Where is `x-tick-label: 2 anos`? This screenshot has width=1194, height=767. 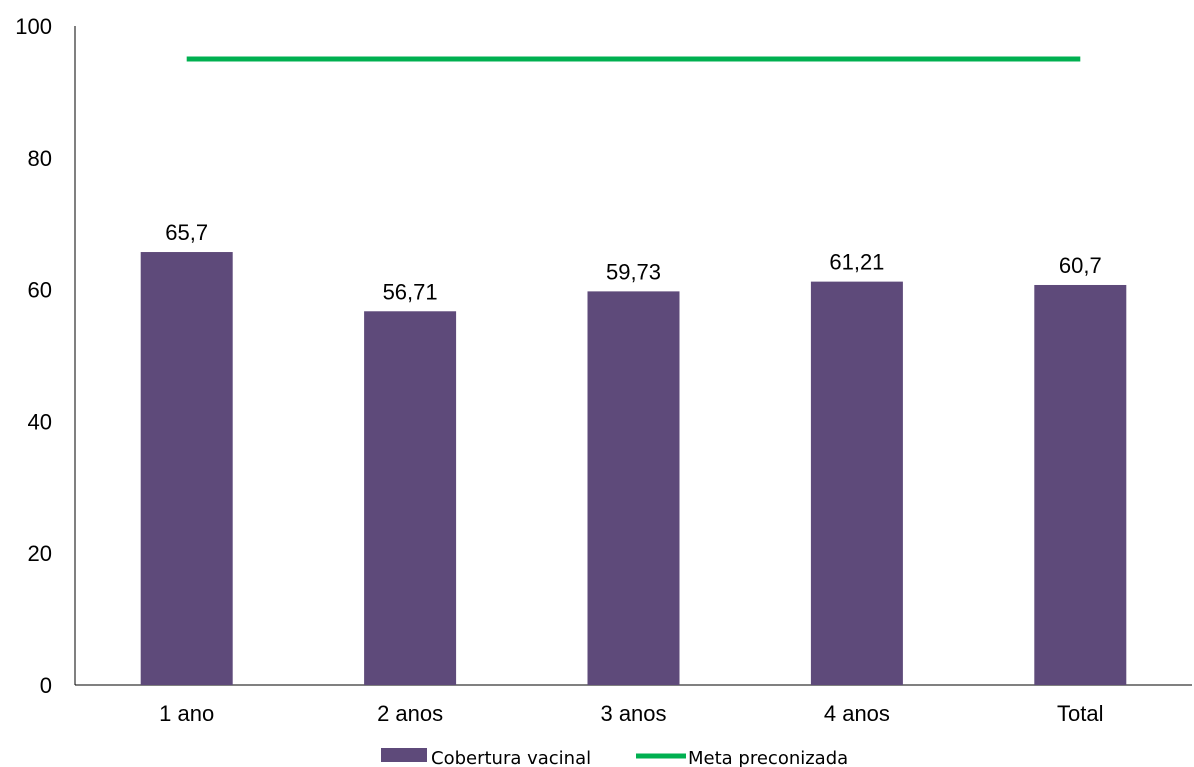 x-tick-label: 2 anos is located at coordinates (410, 713).